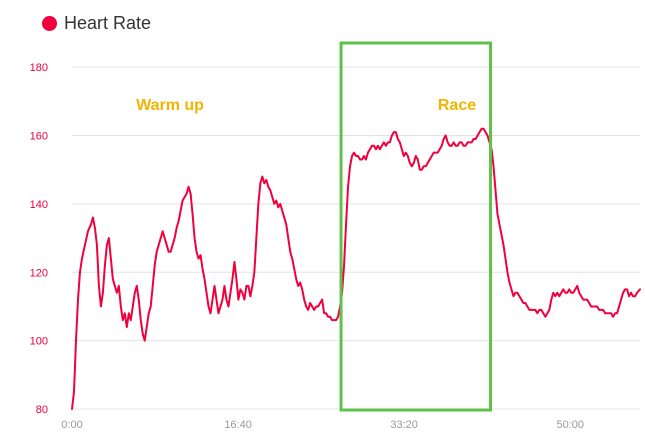 The width and height of the screenshot is (645, 448). What do you see at coordinates (42, 410) in the screenshot?
I see `y-tick-label: 80` at bounding box center [42, 410].